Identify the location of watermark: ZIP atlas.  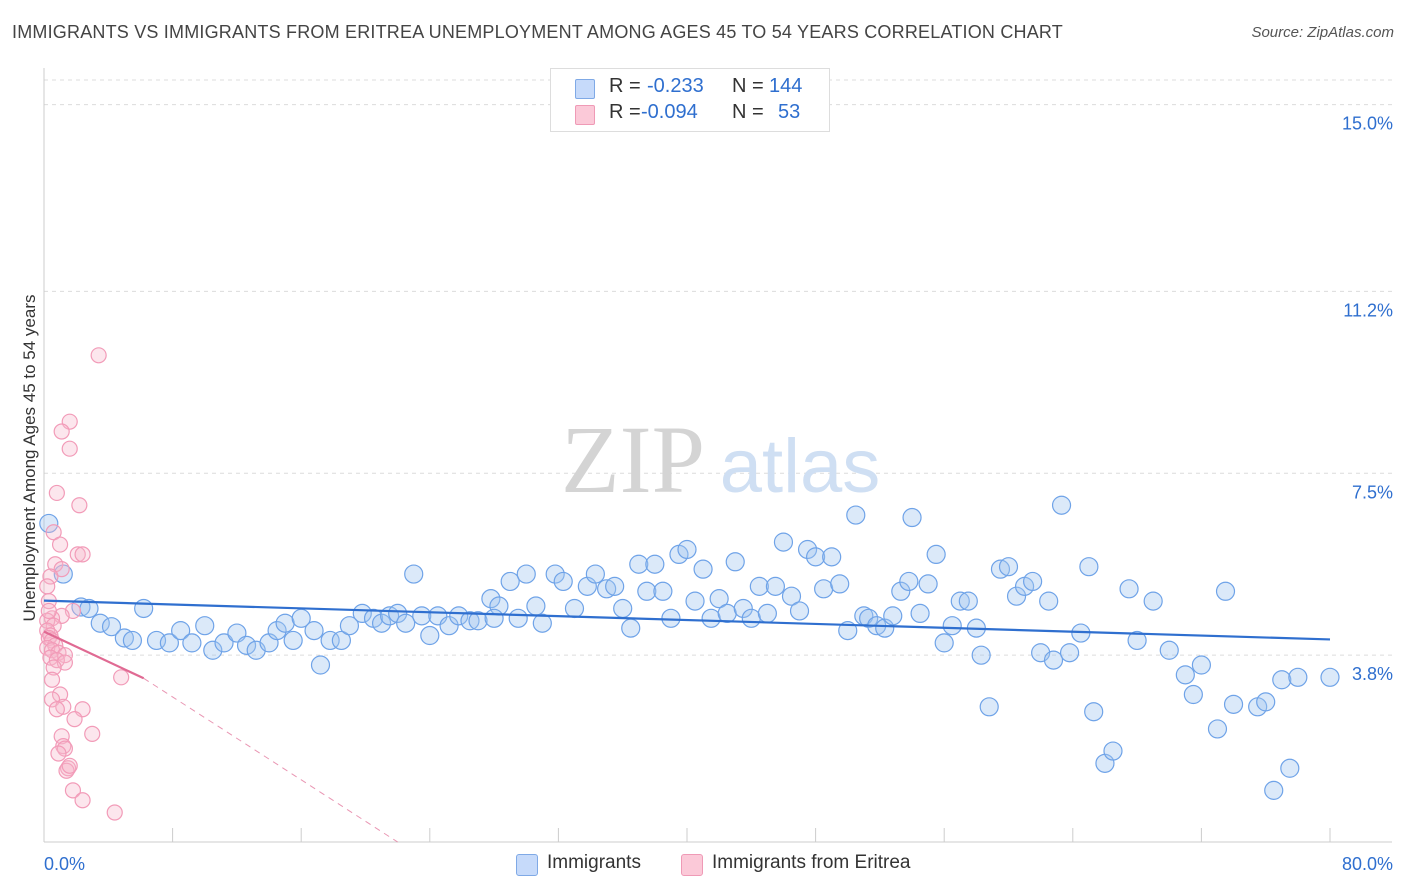
(720, 459).